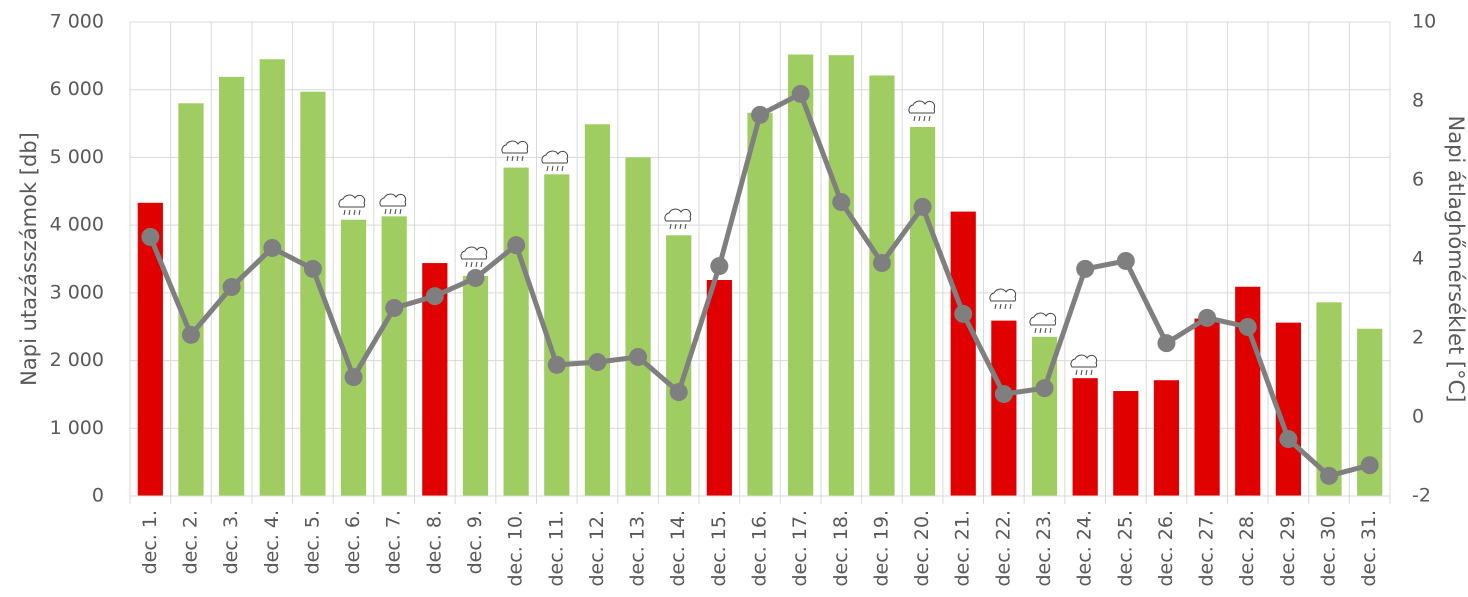 This screenshot has width=1468, height=597. I want to click on y-axis-title: Napi utazásszámok [db], so click(29, 259).